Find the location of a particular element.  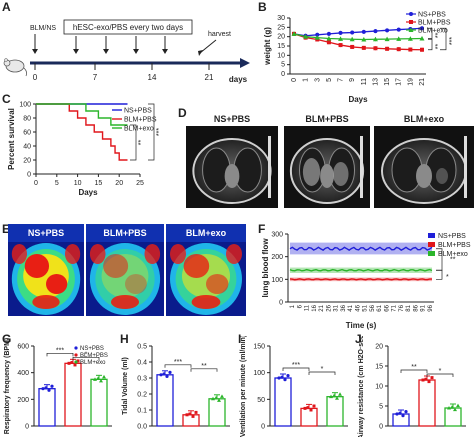

y-axis-label: lung blood flow is located at coordinates (265, 268).